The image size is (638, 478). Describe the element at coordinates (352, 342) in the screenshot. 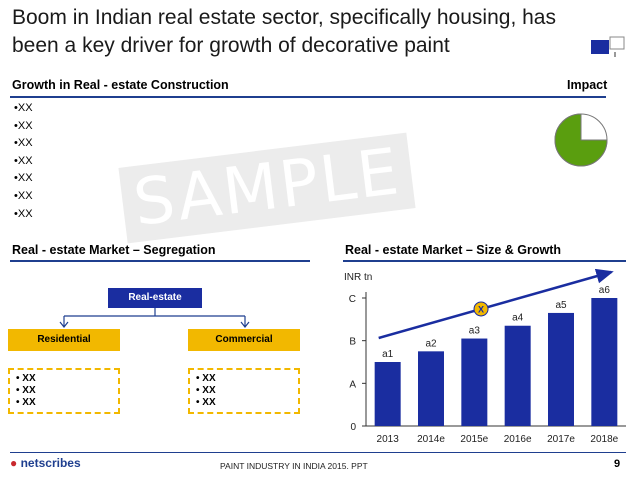

I see `chart-y-tick-label: B` at that location.